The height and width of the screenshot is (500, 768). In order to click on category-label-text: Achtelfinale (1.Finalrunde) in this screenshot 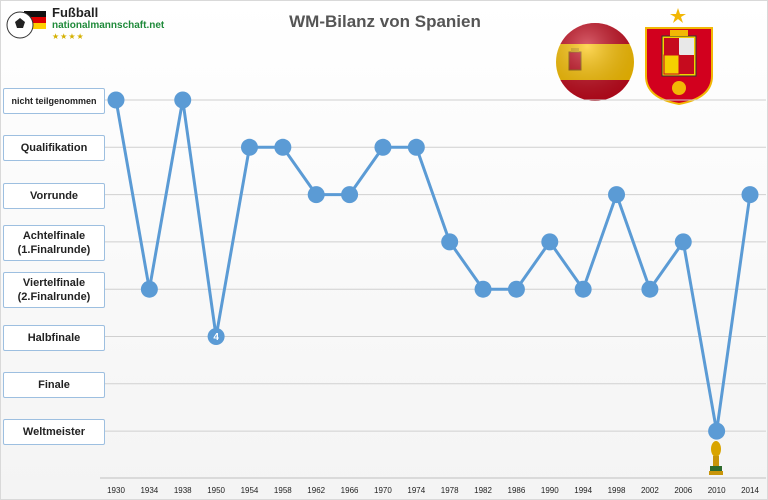, I will do `click(54, 242)`.